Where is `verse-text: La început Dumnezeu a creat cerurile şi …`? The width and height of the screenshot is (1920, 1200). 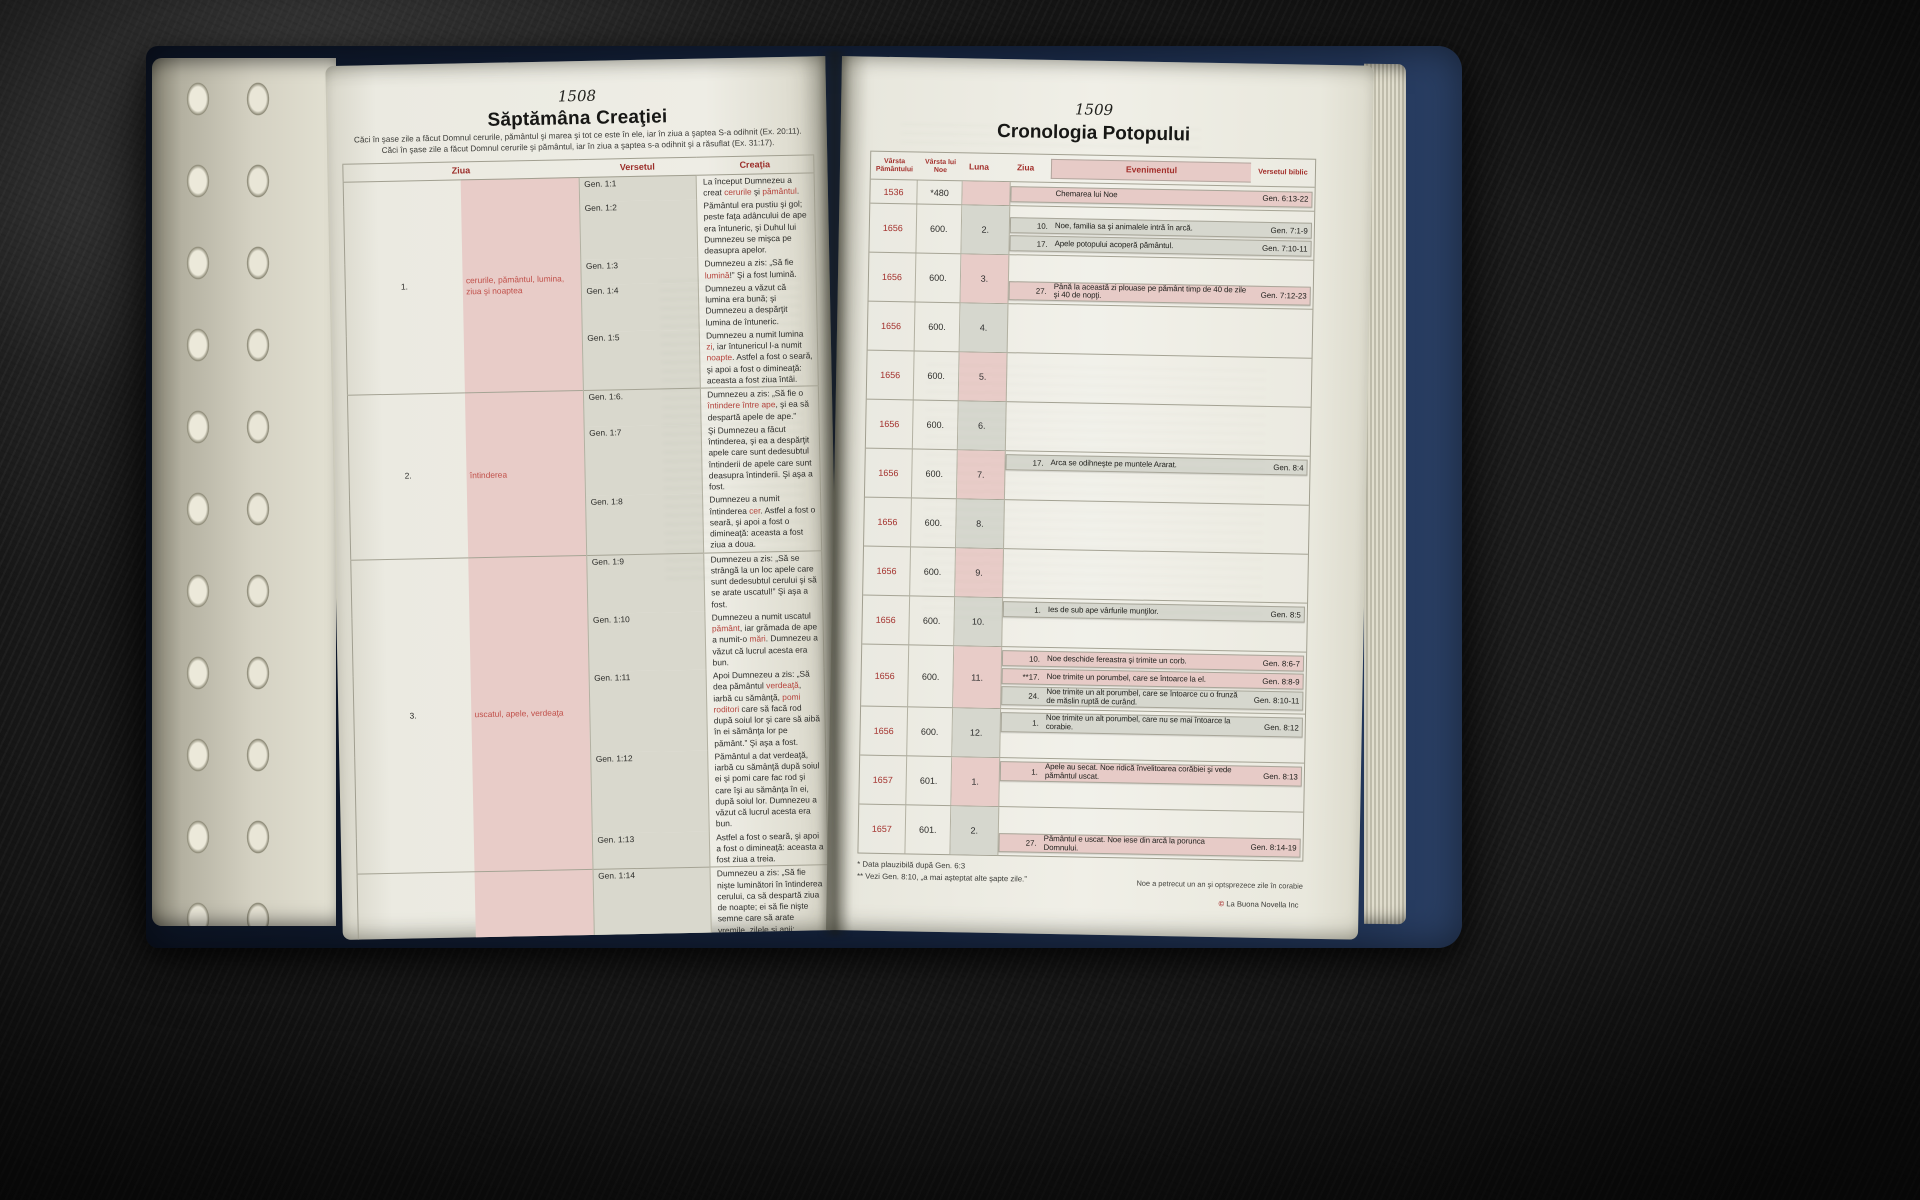 verse-text: La început Dumnezeu a creat cerurile şi … is located at coordinates (755, 186).